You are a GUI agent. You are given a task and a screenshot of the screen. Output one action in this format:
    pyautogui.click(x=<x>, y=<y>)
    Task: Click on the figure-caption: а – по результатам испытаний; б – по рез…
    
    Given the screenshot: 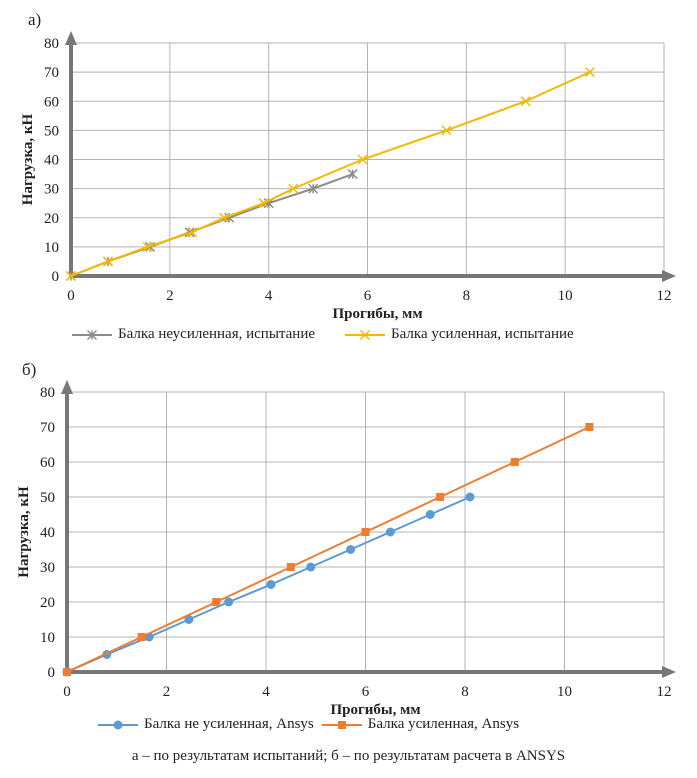 What is the action you would take?
    pyautogui.click(x=348, y=756)
    